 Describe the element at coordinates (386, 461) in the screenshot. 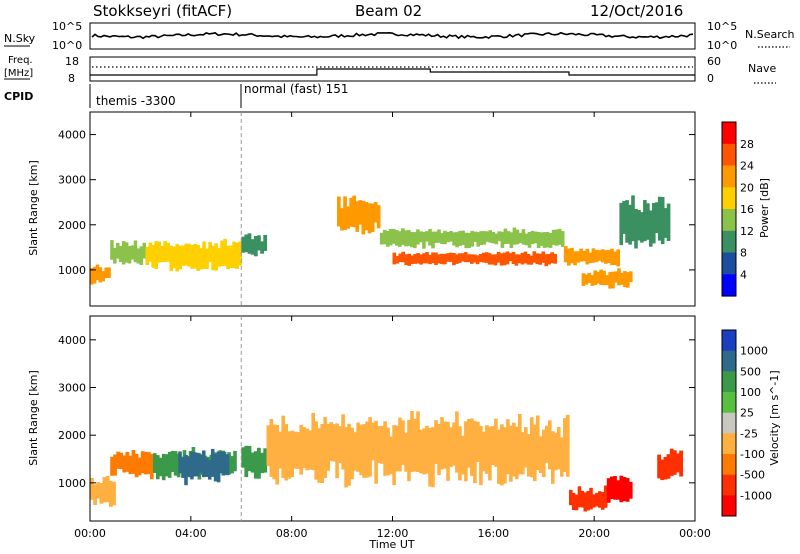

I see `velocity-heatmap` at that location.